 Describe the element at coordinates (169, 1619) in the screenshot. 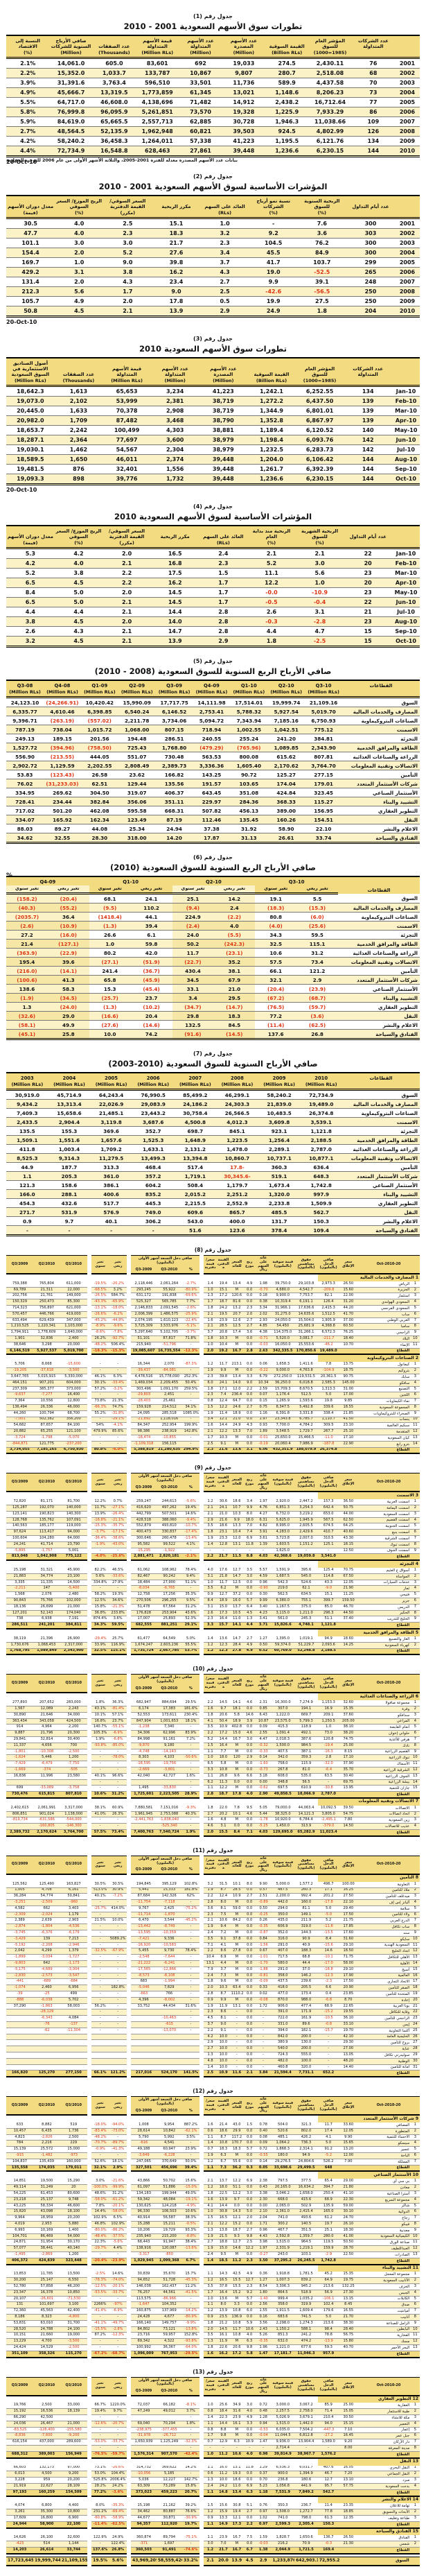

I see `data-cell: 25,893` at that location.